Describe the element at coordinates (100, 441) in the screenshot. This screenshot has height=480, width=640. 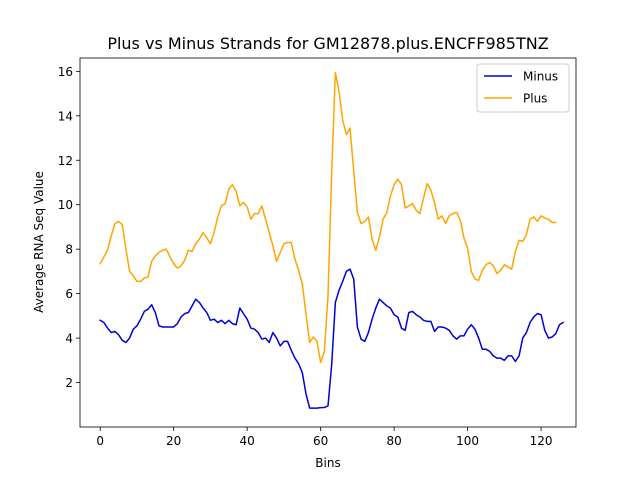
I see `x-tick-label: 0` at that location.